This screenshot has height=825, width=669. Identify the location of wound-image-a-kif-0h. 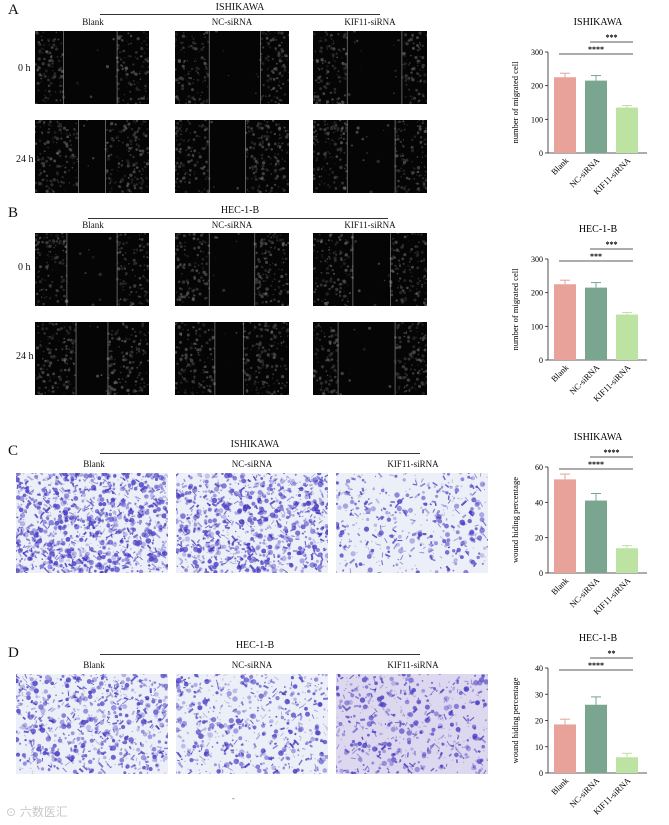
(370, 67).